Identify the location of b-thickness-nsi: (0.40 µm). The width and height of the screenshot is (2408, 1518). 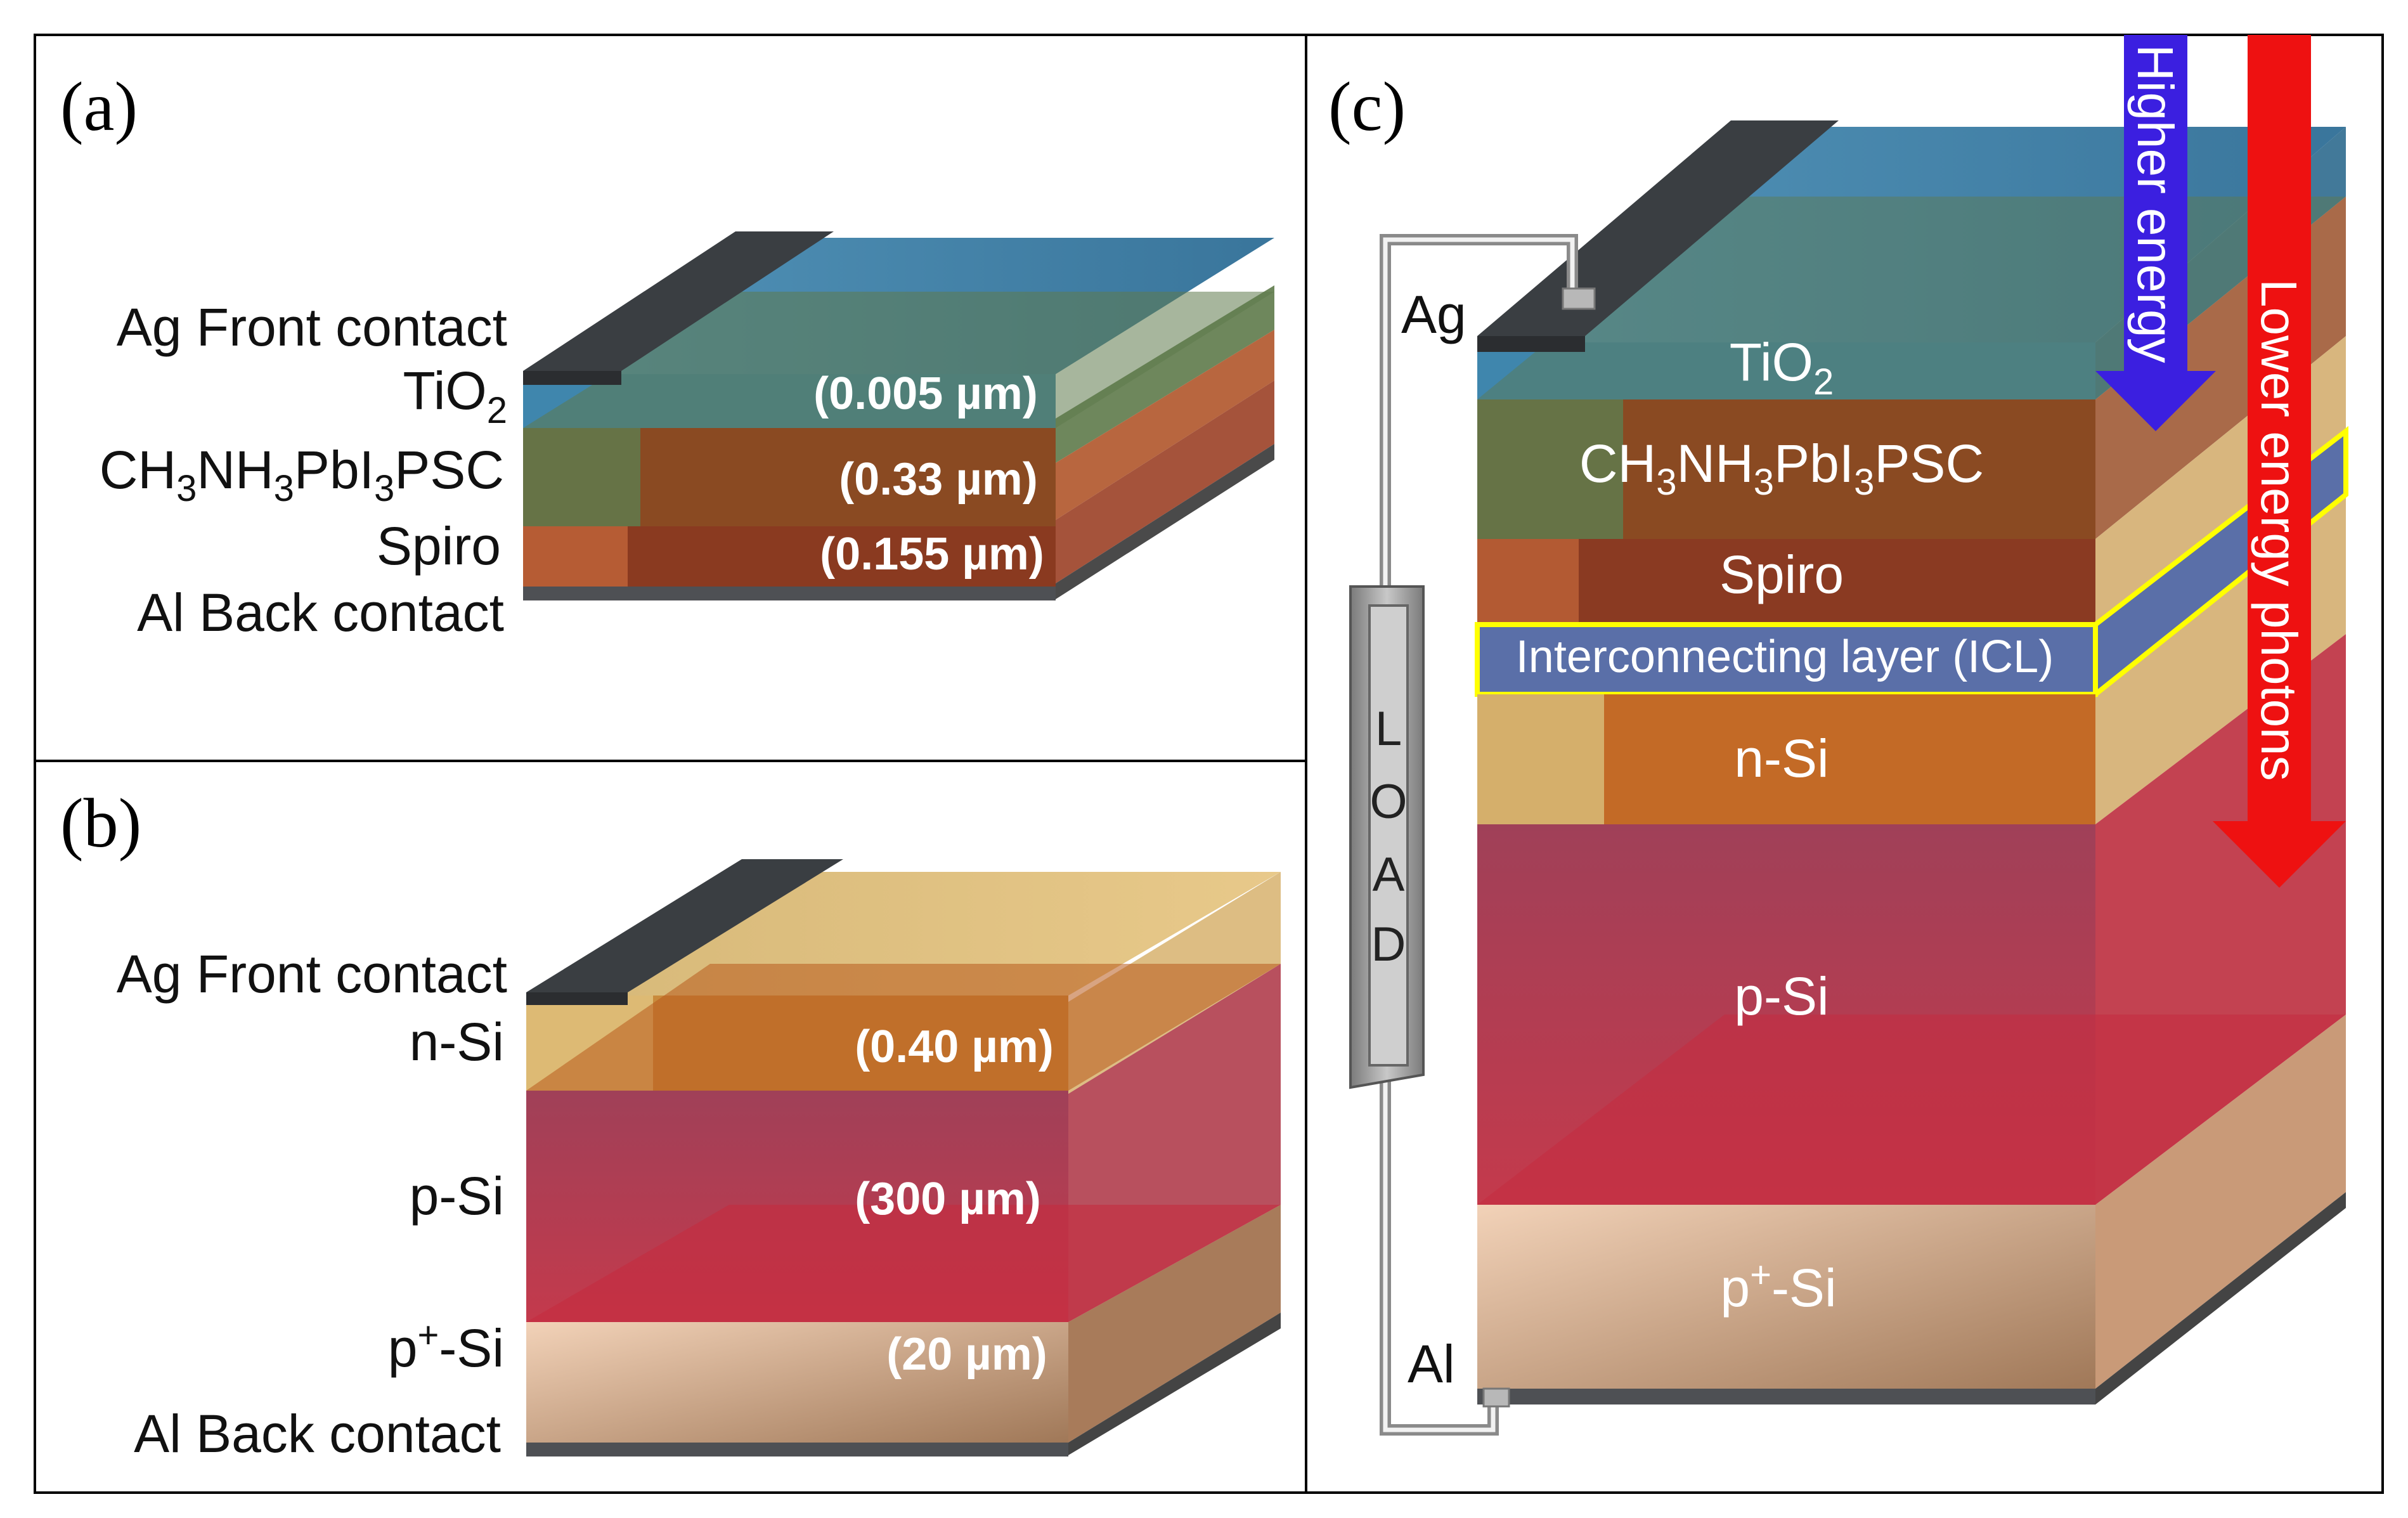
(954, 1047).